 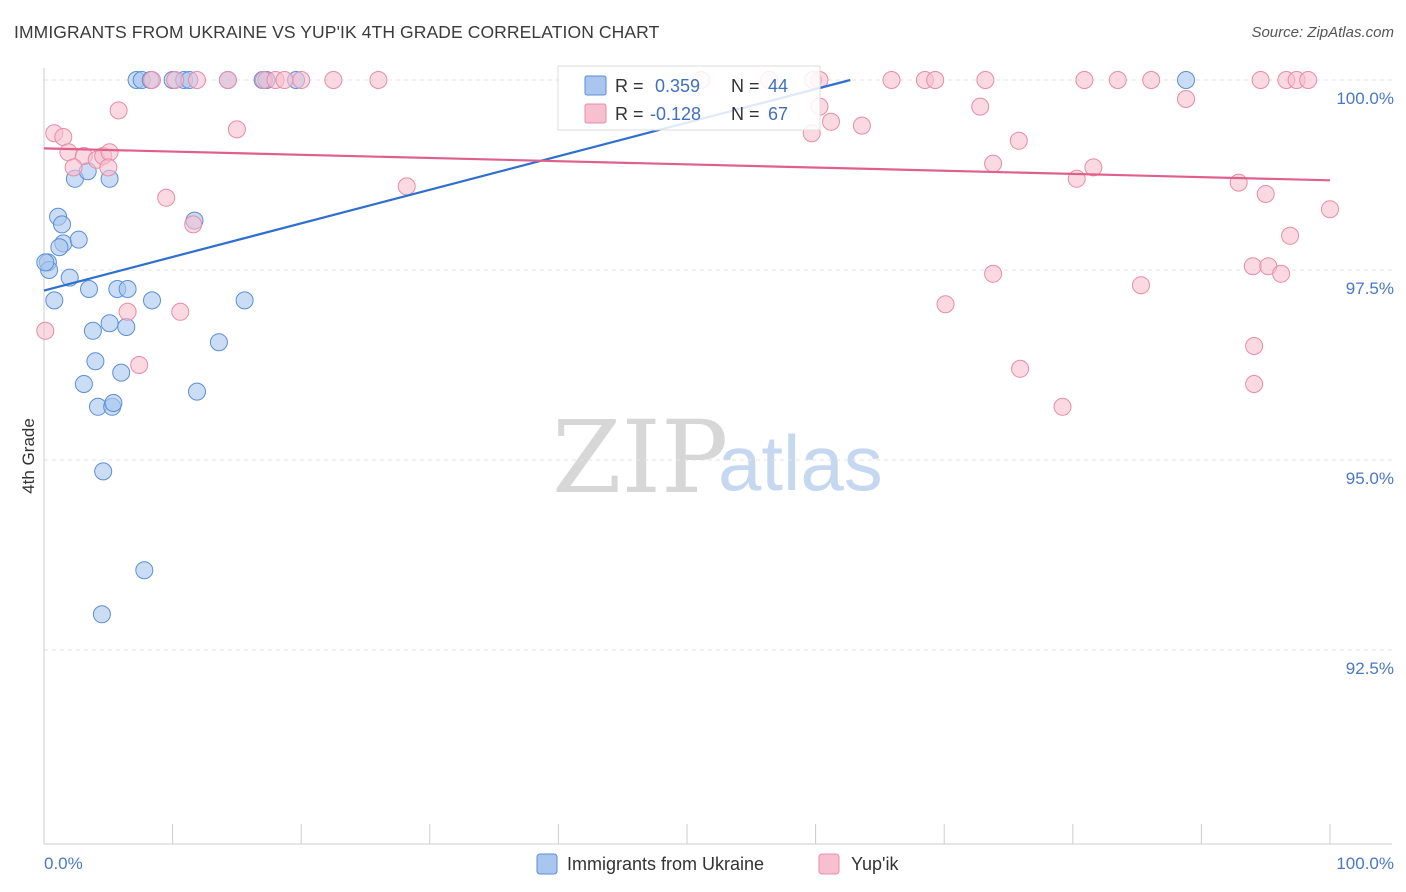 I want to click on bottom-legend-swatch-yupik, so click(x=829, y=864).